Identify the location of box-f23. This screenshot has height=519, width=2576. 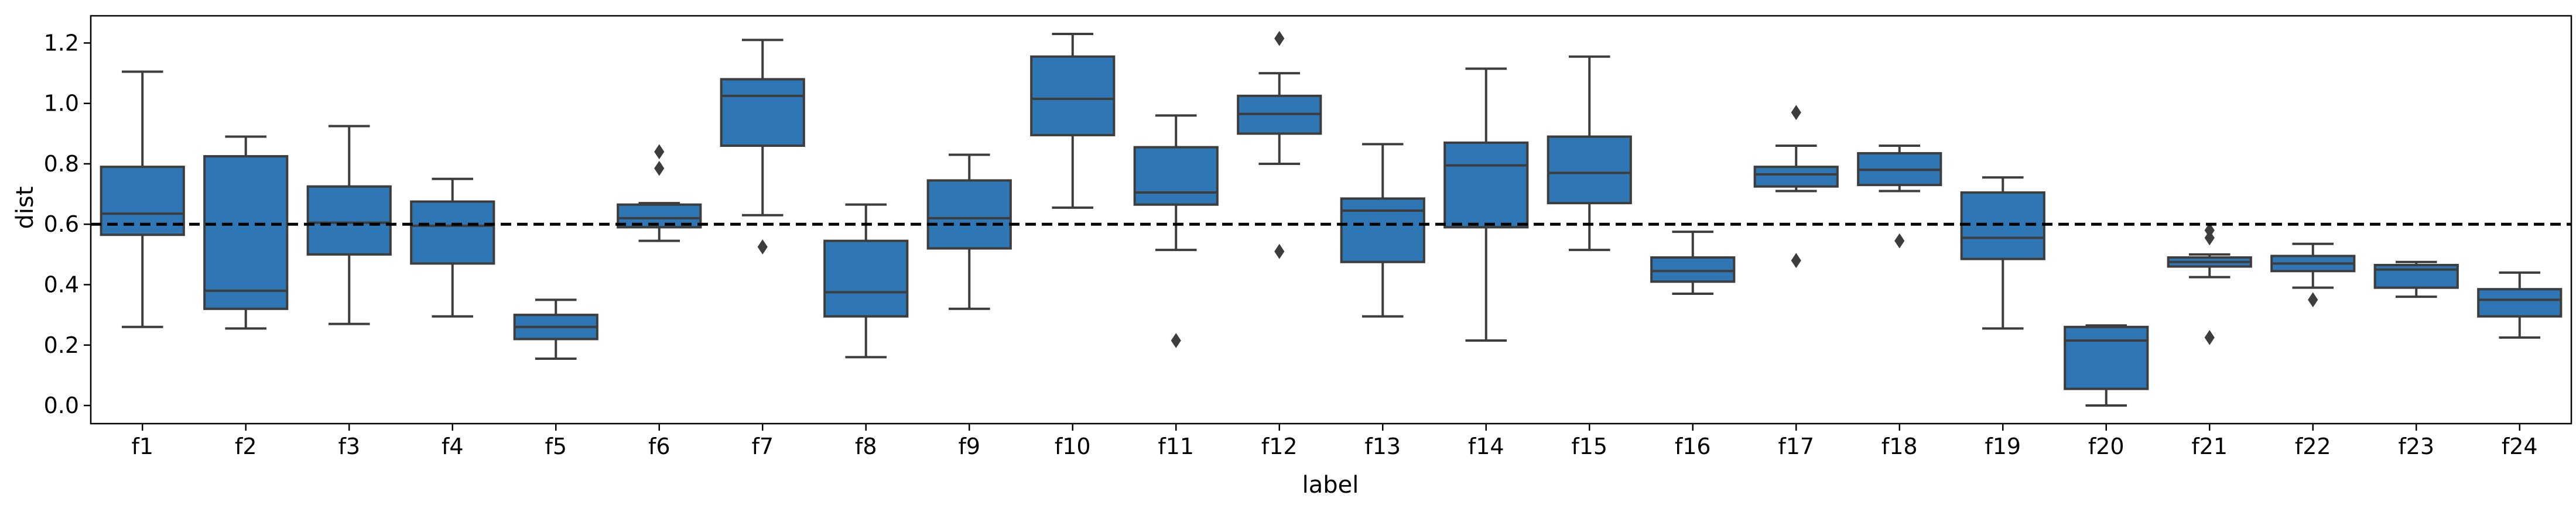
(2416, 279).